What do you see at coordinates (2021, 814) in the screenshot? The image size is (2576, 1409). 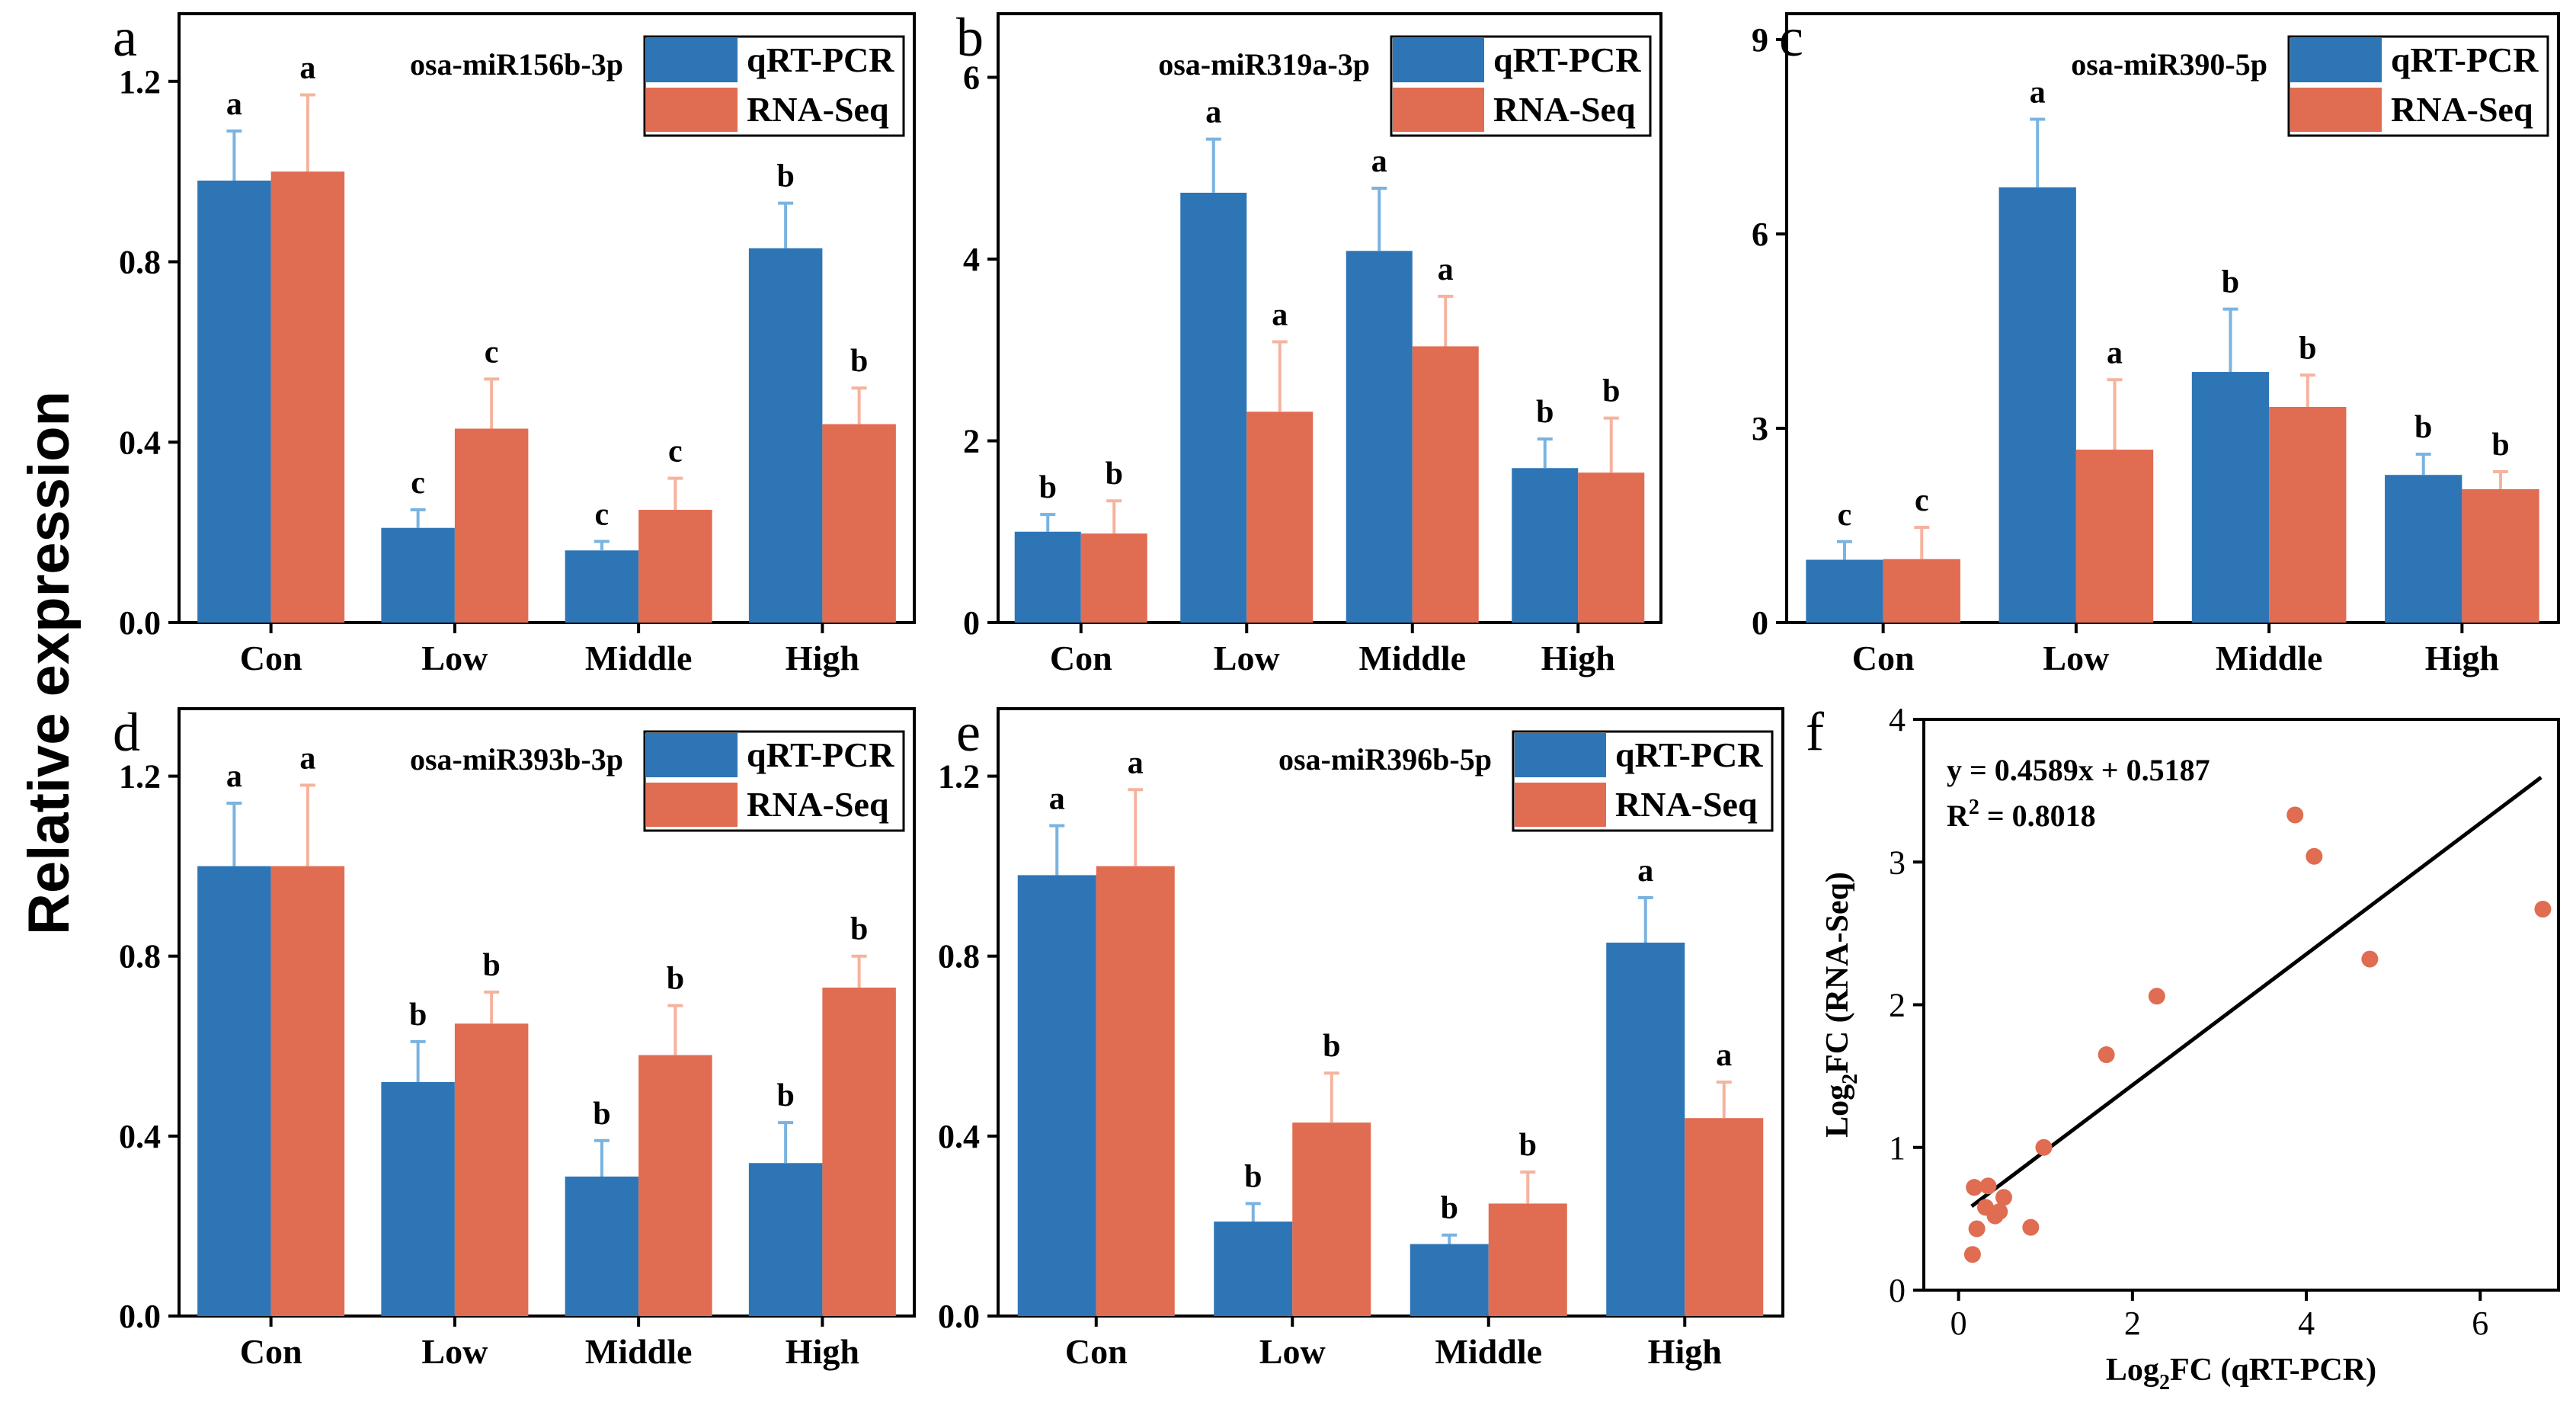 I see `r-squared: R2 = 0.8018` at bounding box center [2021, 814].